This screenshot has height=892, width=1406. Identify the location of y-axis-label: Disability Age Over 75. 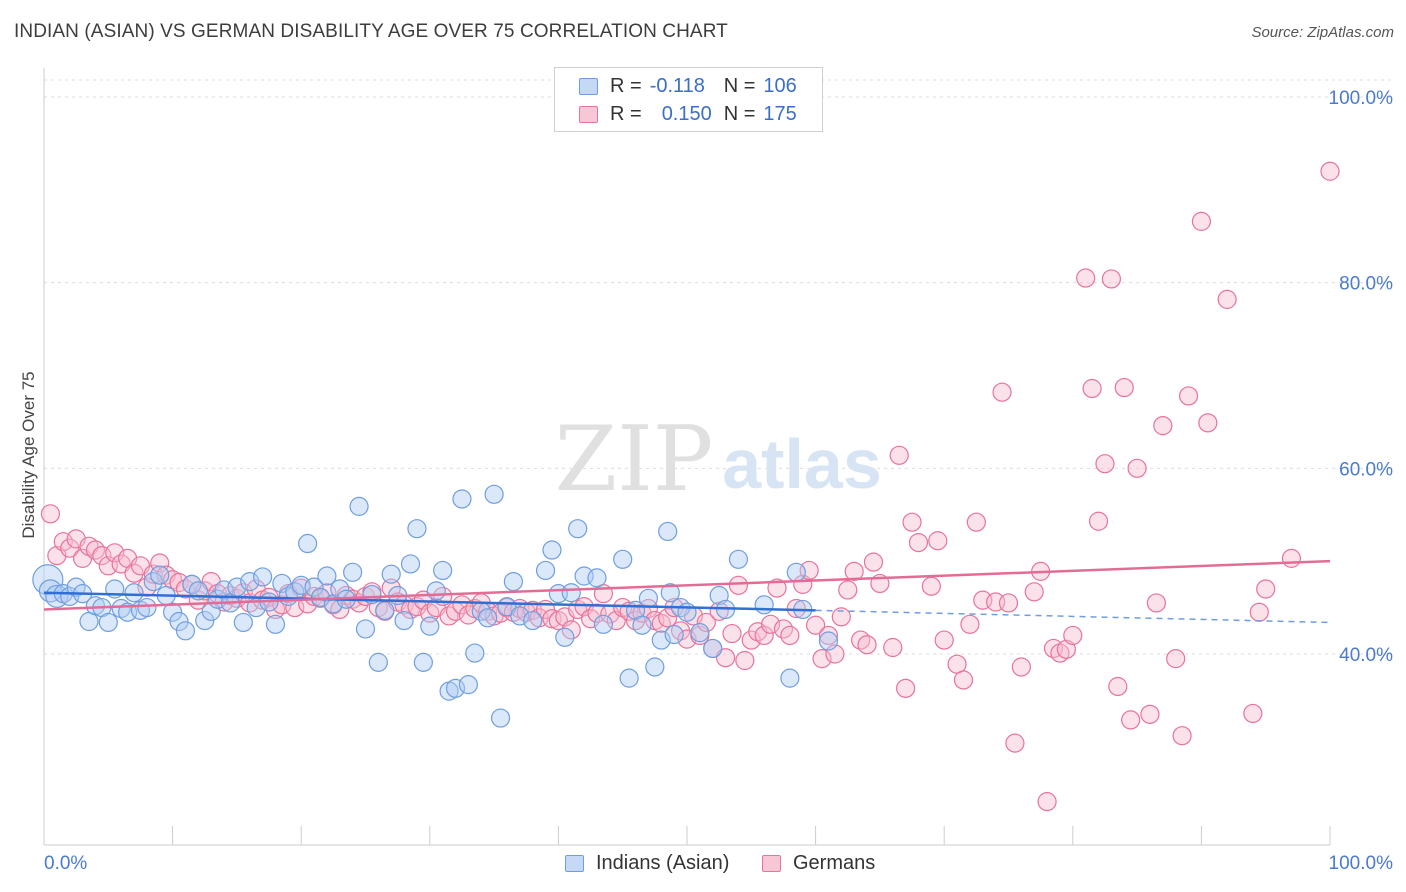
(28, 455).